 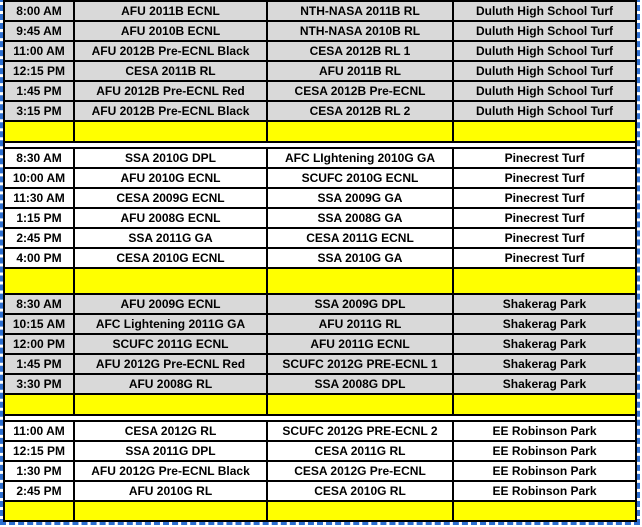 What do you see at coordinates (40, 258) in the screenshot?
I see `time-cell: 4:00 PM` at bounding box center [40, 258].